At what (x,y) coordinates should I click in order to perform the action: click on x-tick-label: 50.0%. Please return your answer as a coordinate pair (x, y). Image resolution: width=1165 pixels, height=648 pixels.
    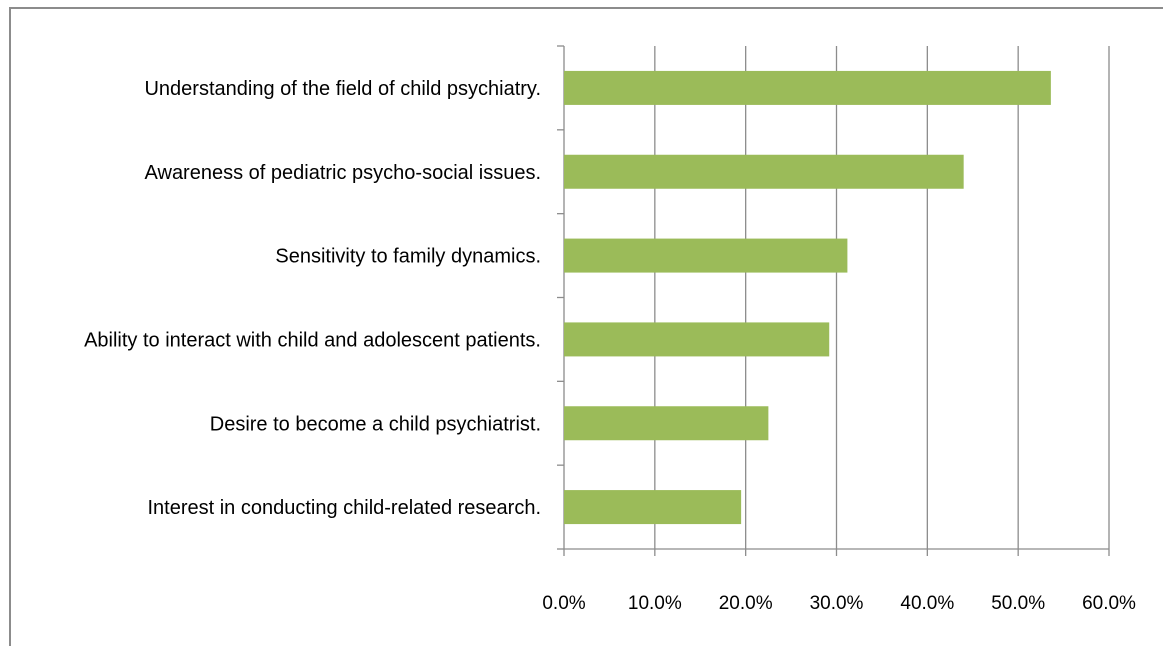
    Looking at the image, I should click on (1018, 603).